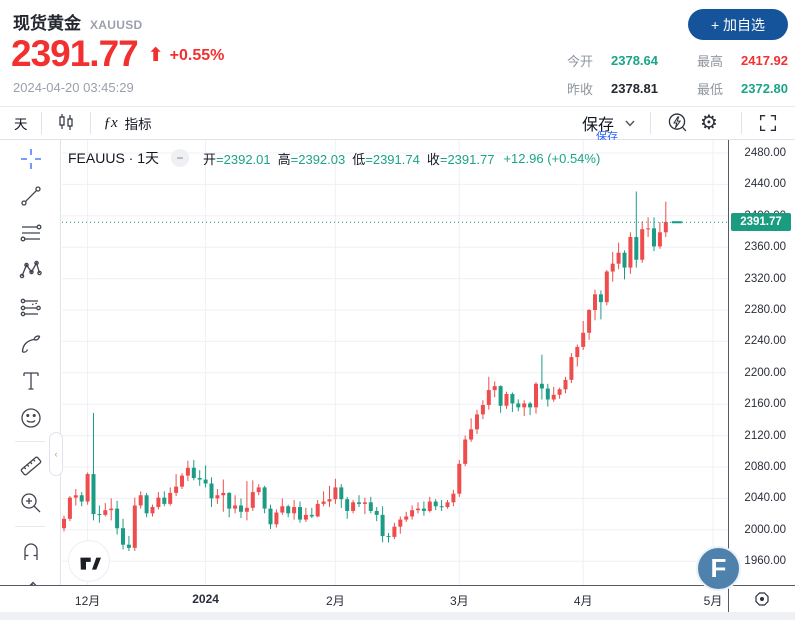  What do you see at coordinates (30, 441) in the screenshot?
I see `sidebar-divider` at bounding box center [30, 441].